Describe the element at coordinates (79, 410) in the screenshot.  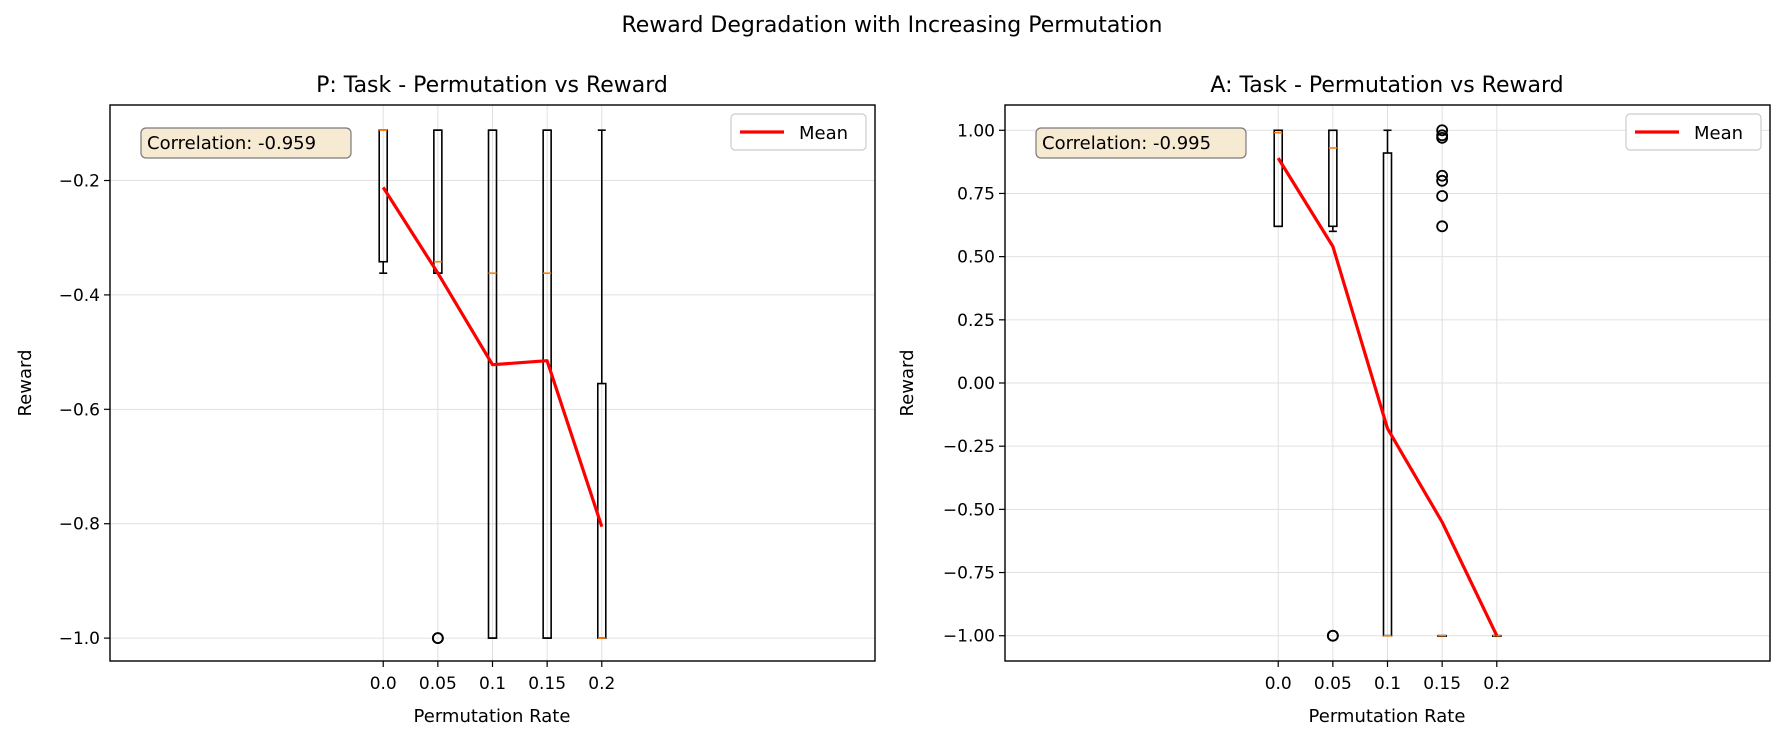
I see `y-tick-label: −0.6` at that location.